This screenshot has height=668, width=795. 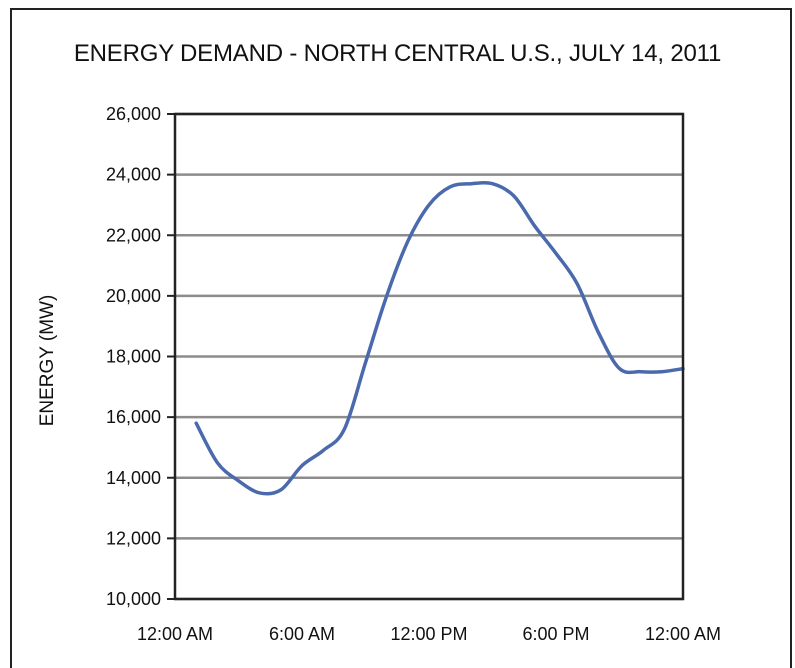 What do you see at coordinates (133, 538) in the screenshot?
I see `y-tick-label: 12,000` at bounding box center [133, 538].